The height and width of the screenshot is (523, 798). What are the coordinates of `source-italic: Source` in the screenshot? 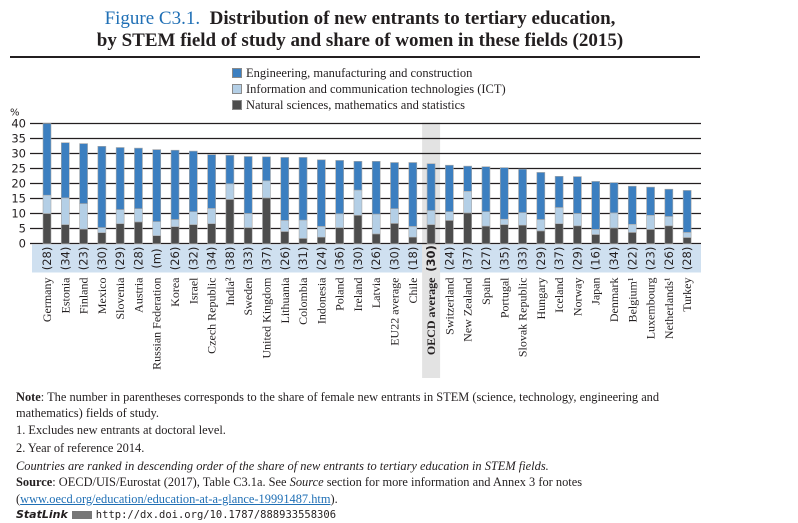 It's located at (306, 482).